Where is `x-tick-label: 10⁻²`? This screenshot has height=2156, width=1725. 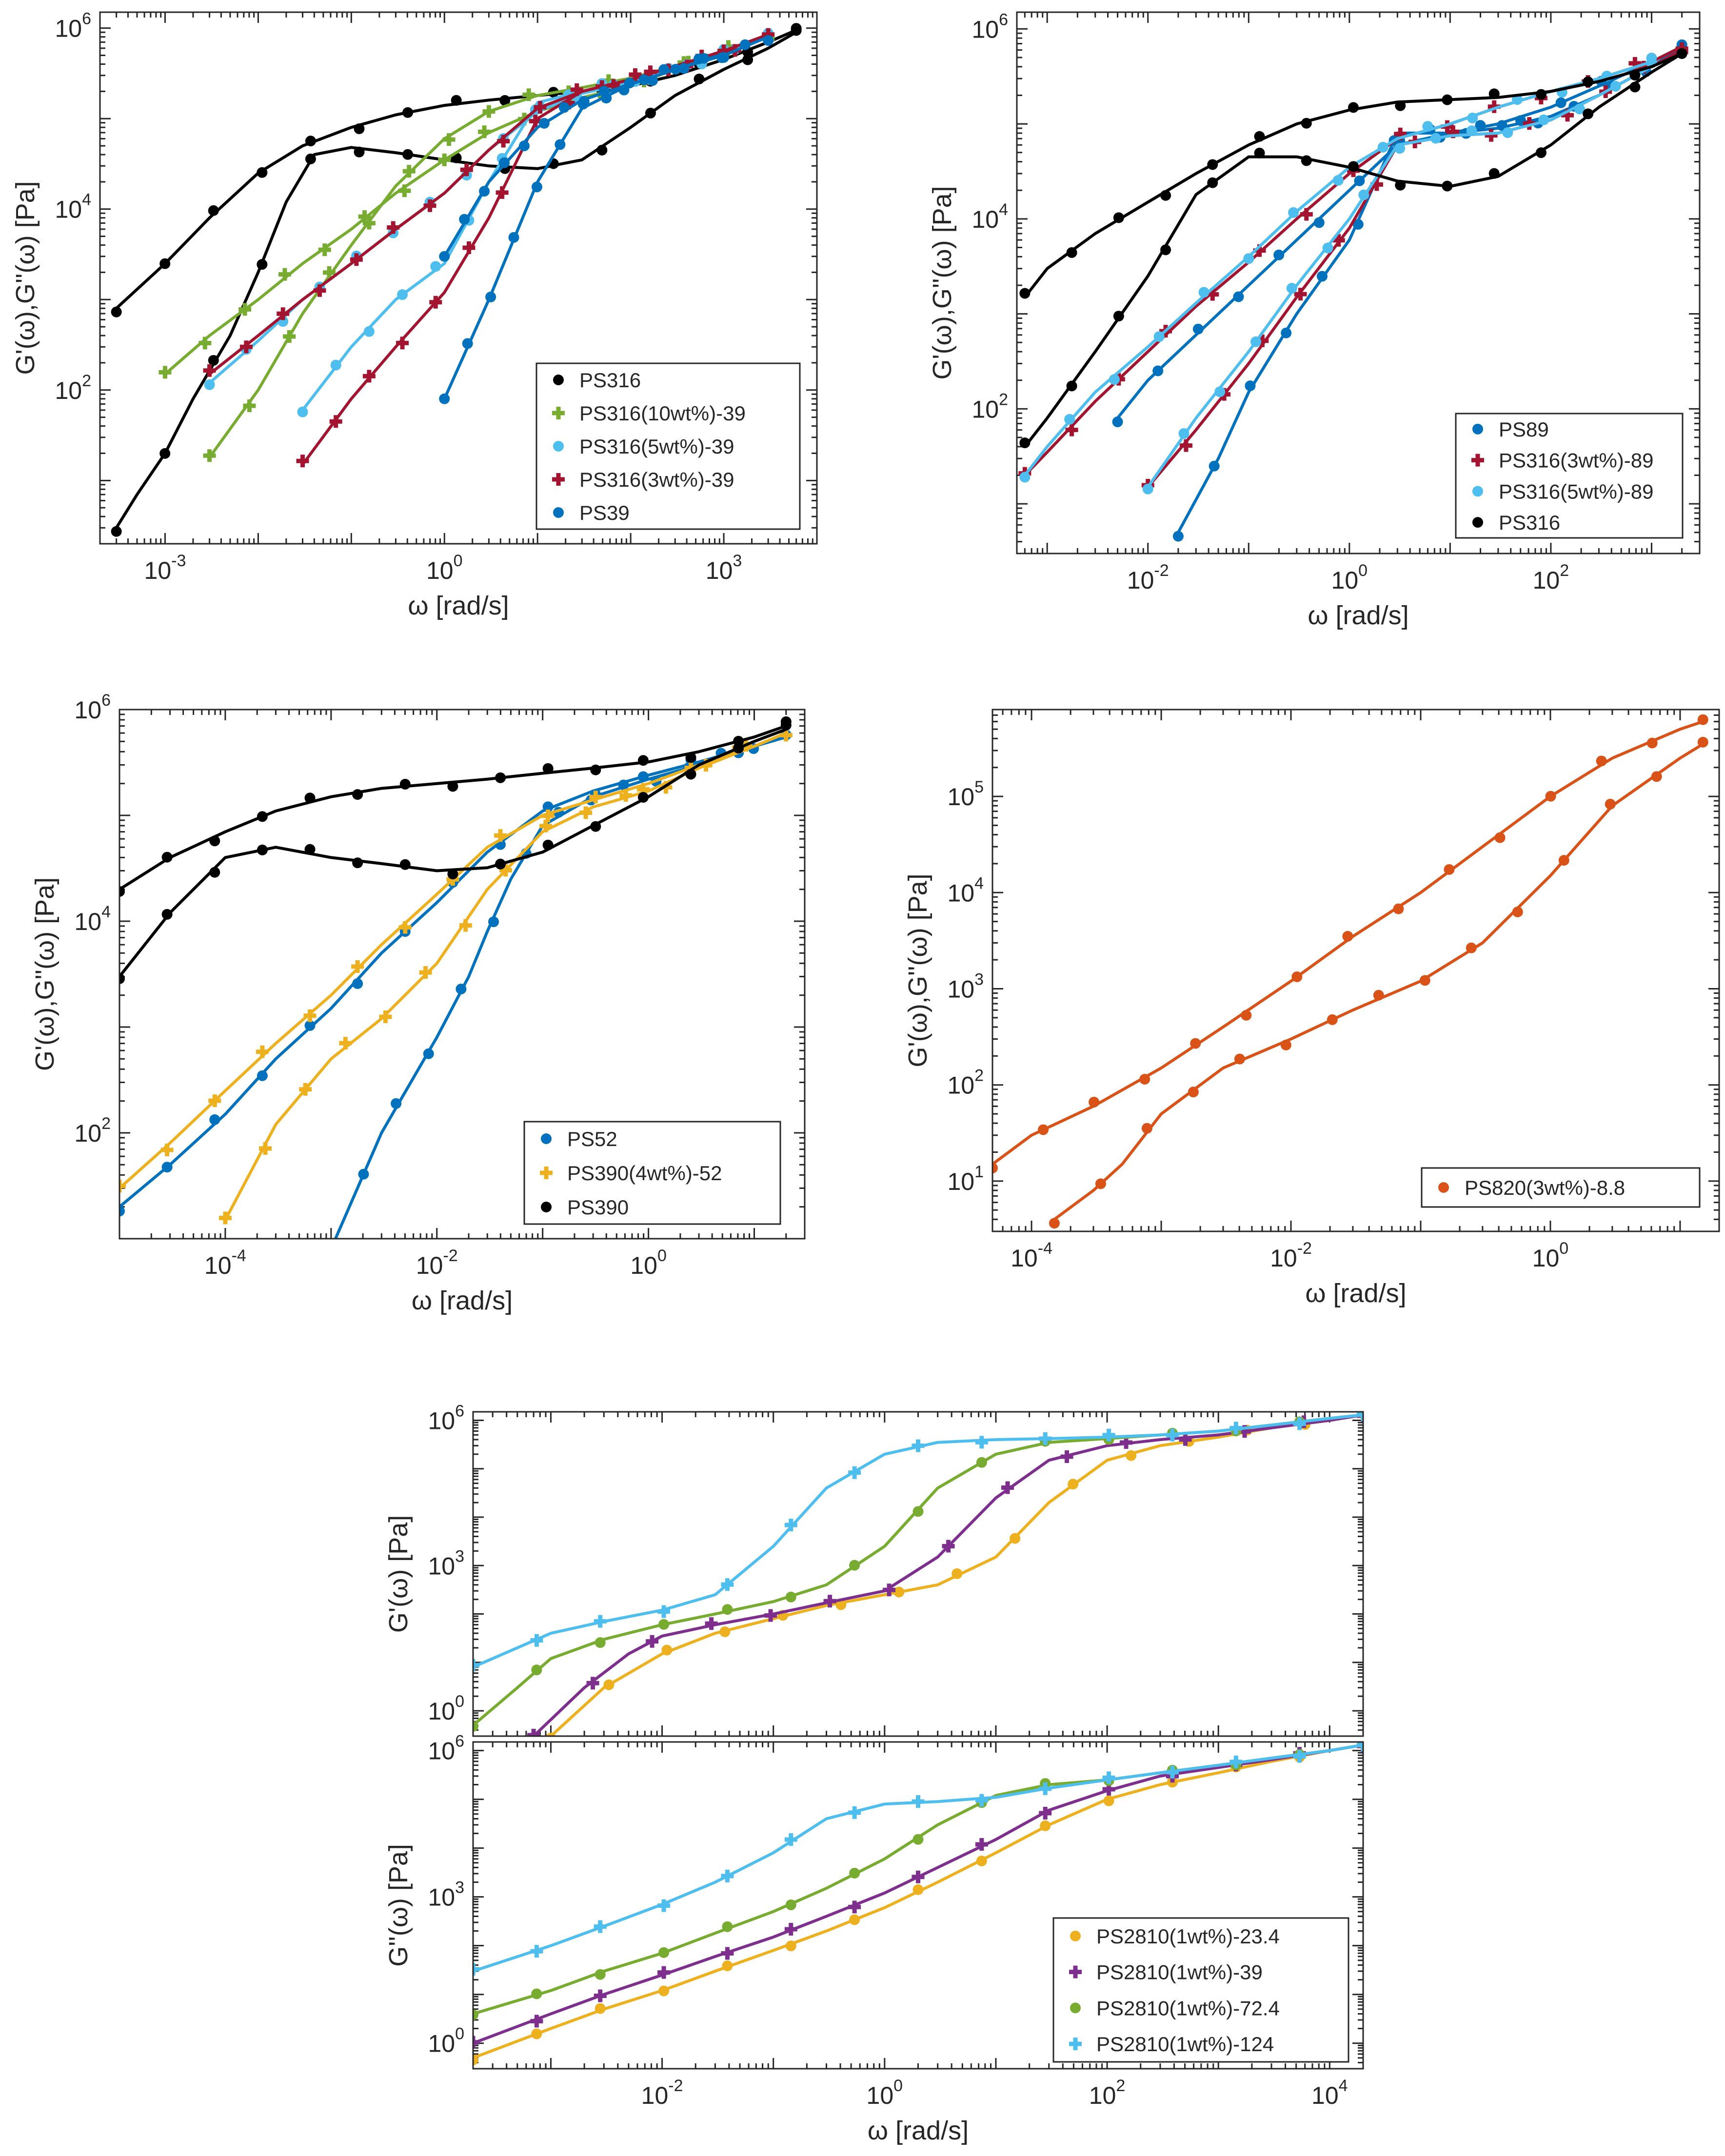
x-tick-label: 10⁻² is located at coordinates (1291, 1255).